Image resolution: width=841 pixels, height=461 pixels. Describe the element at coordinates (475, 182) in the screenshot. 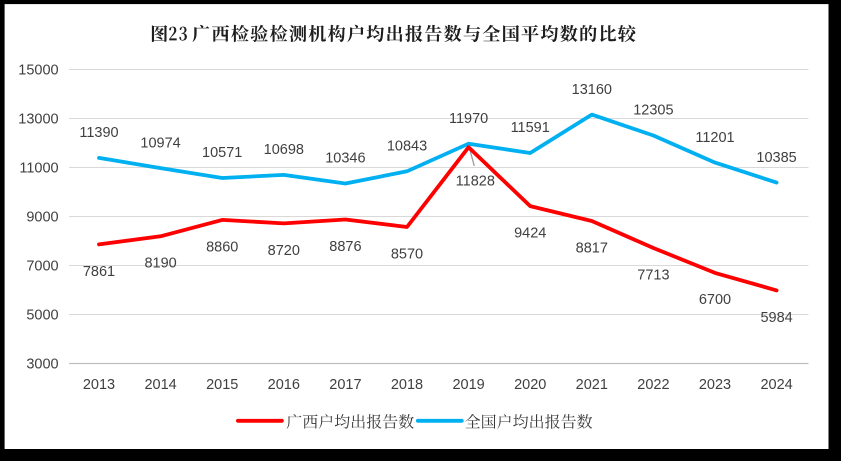

I see `svg-text: 11828` at that location.